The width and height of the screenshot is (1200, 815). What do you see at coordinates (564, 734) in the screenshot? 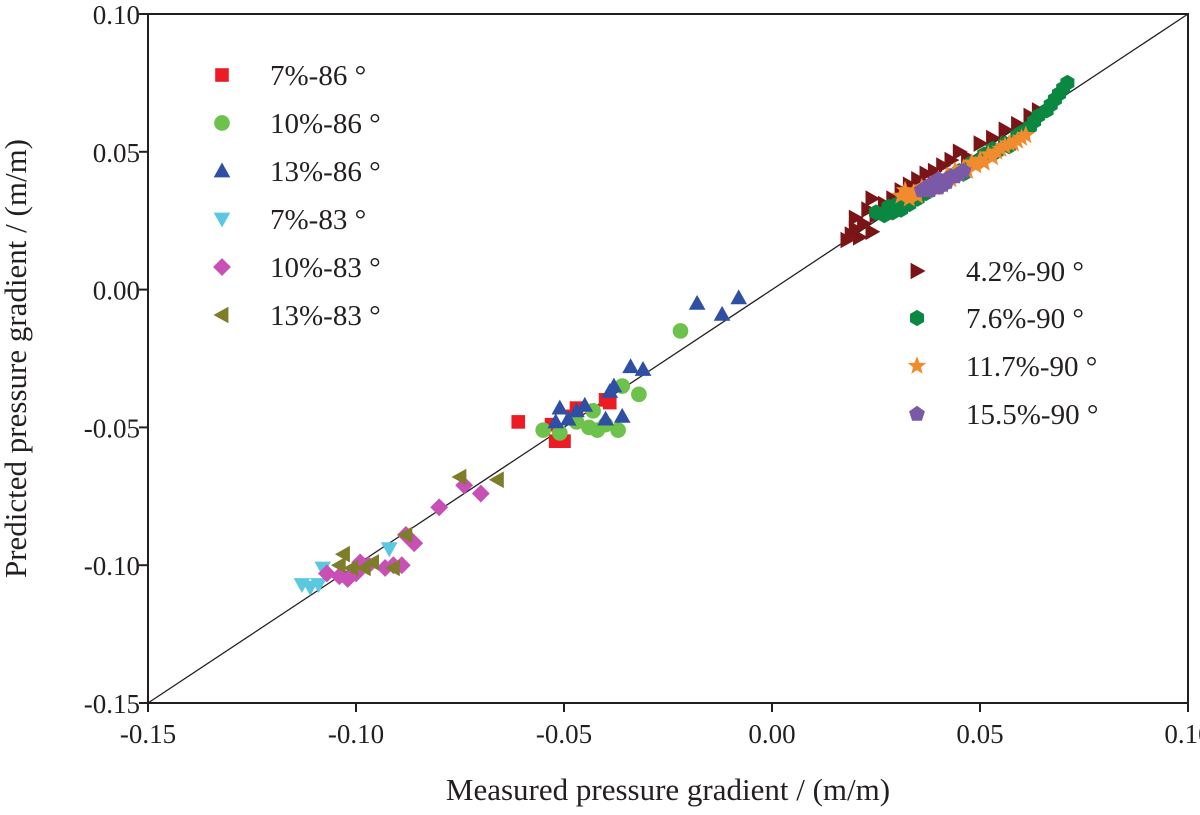
I see `x-tick-label: -0.05` at bounding box center [564, 734].